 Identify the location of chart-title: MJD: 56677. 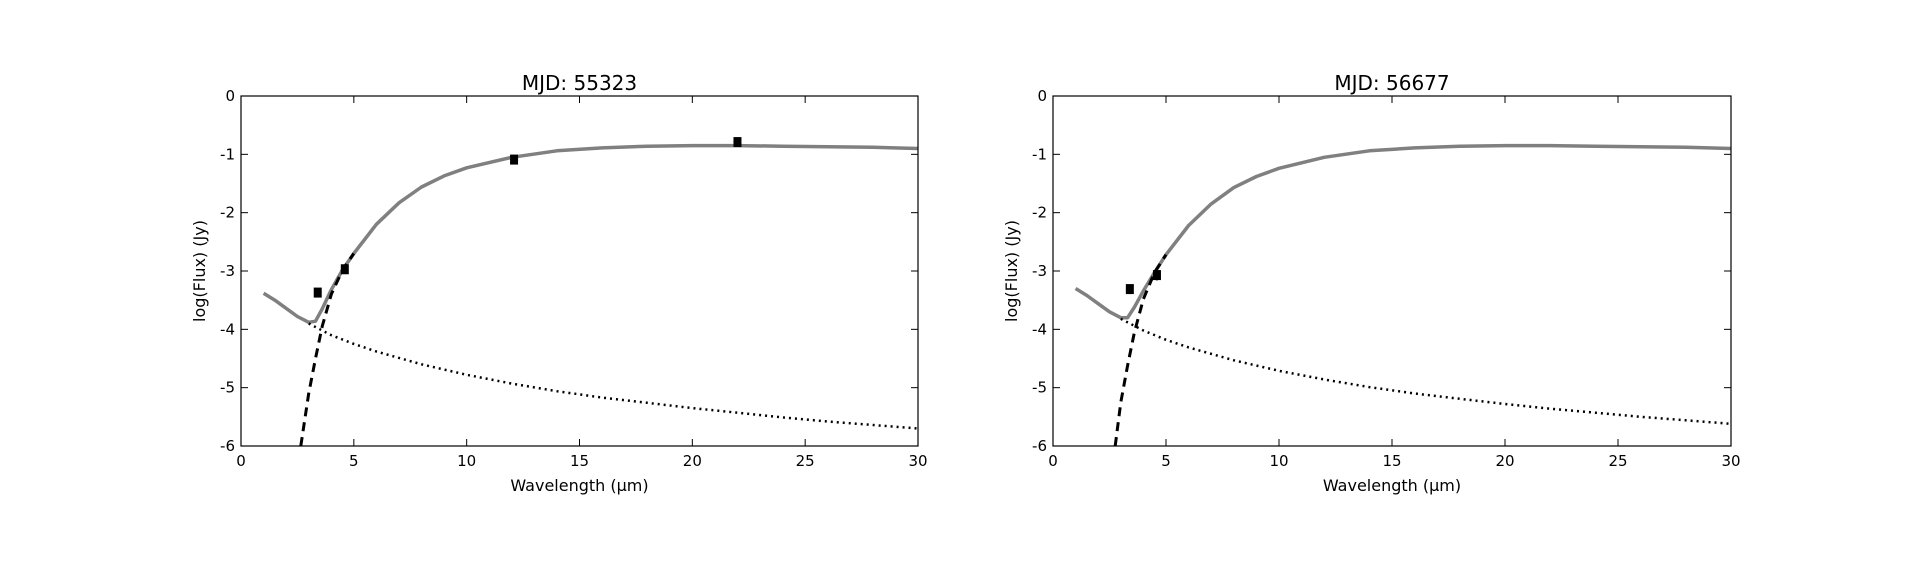
(1391, 83).